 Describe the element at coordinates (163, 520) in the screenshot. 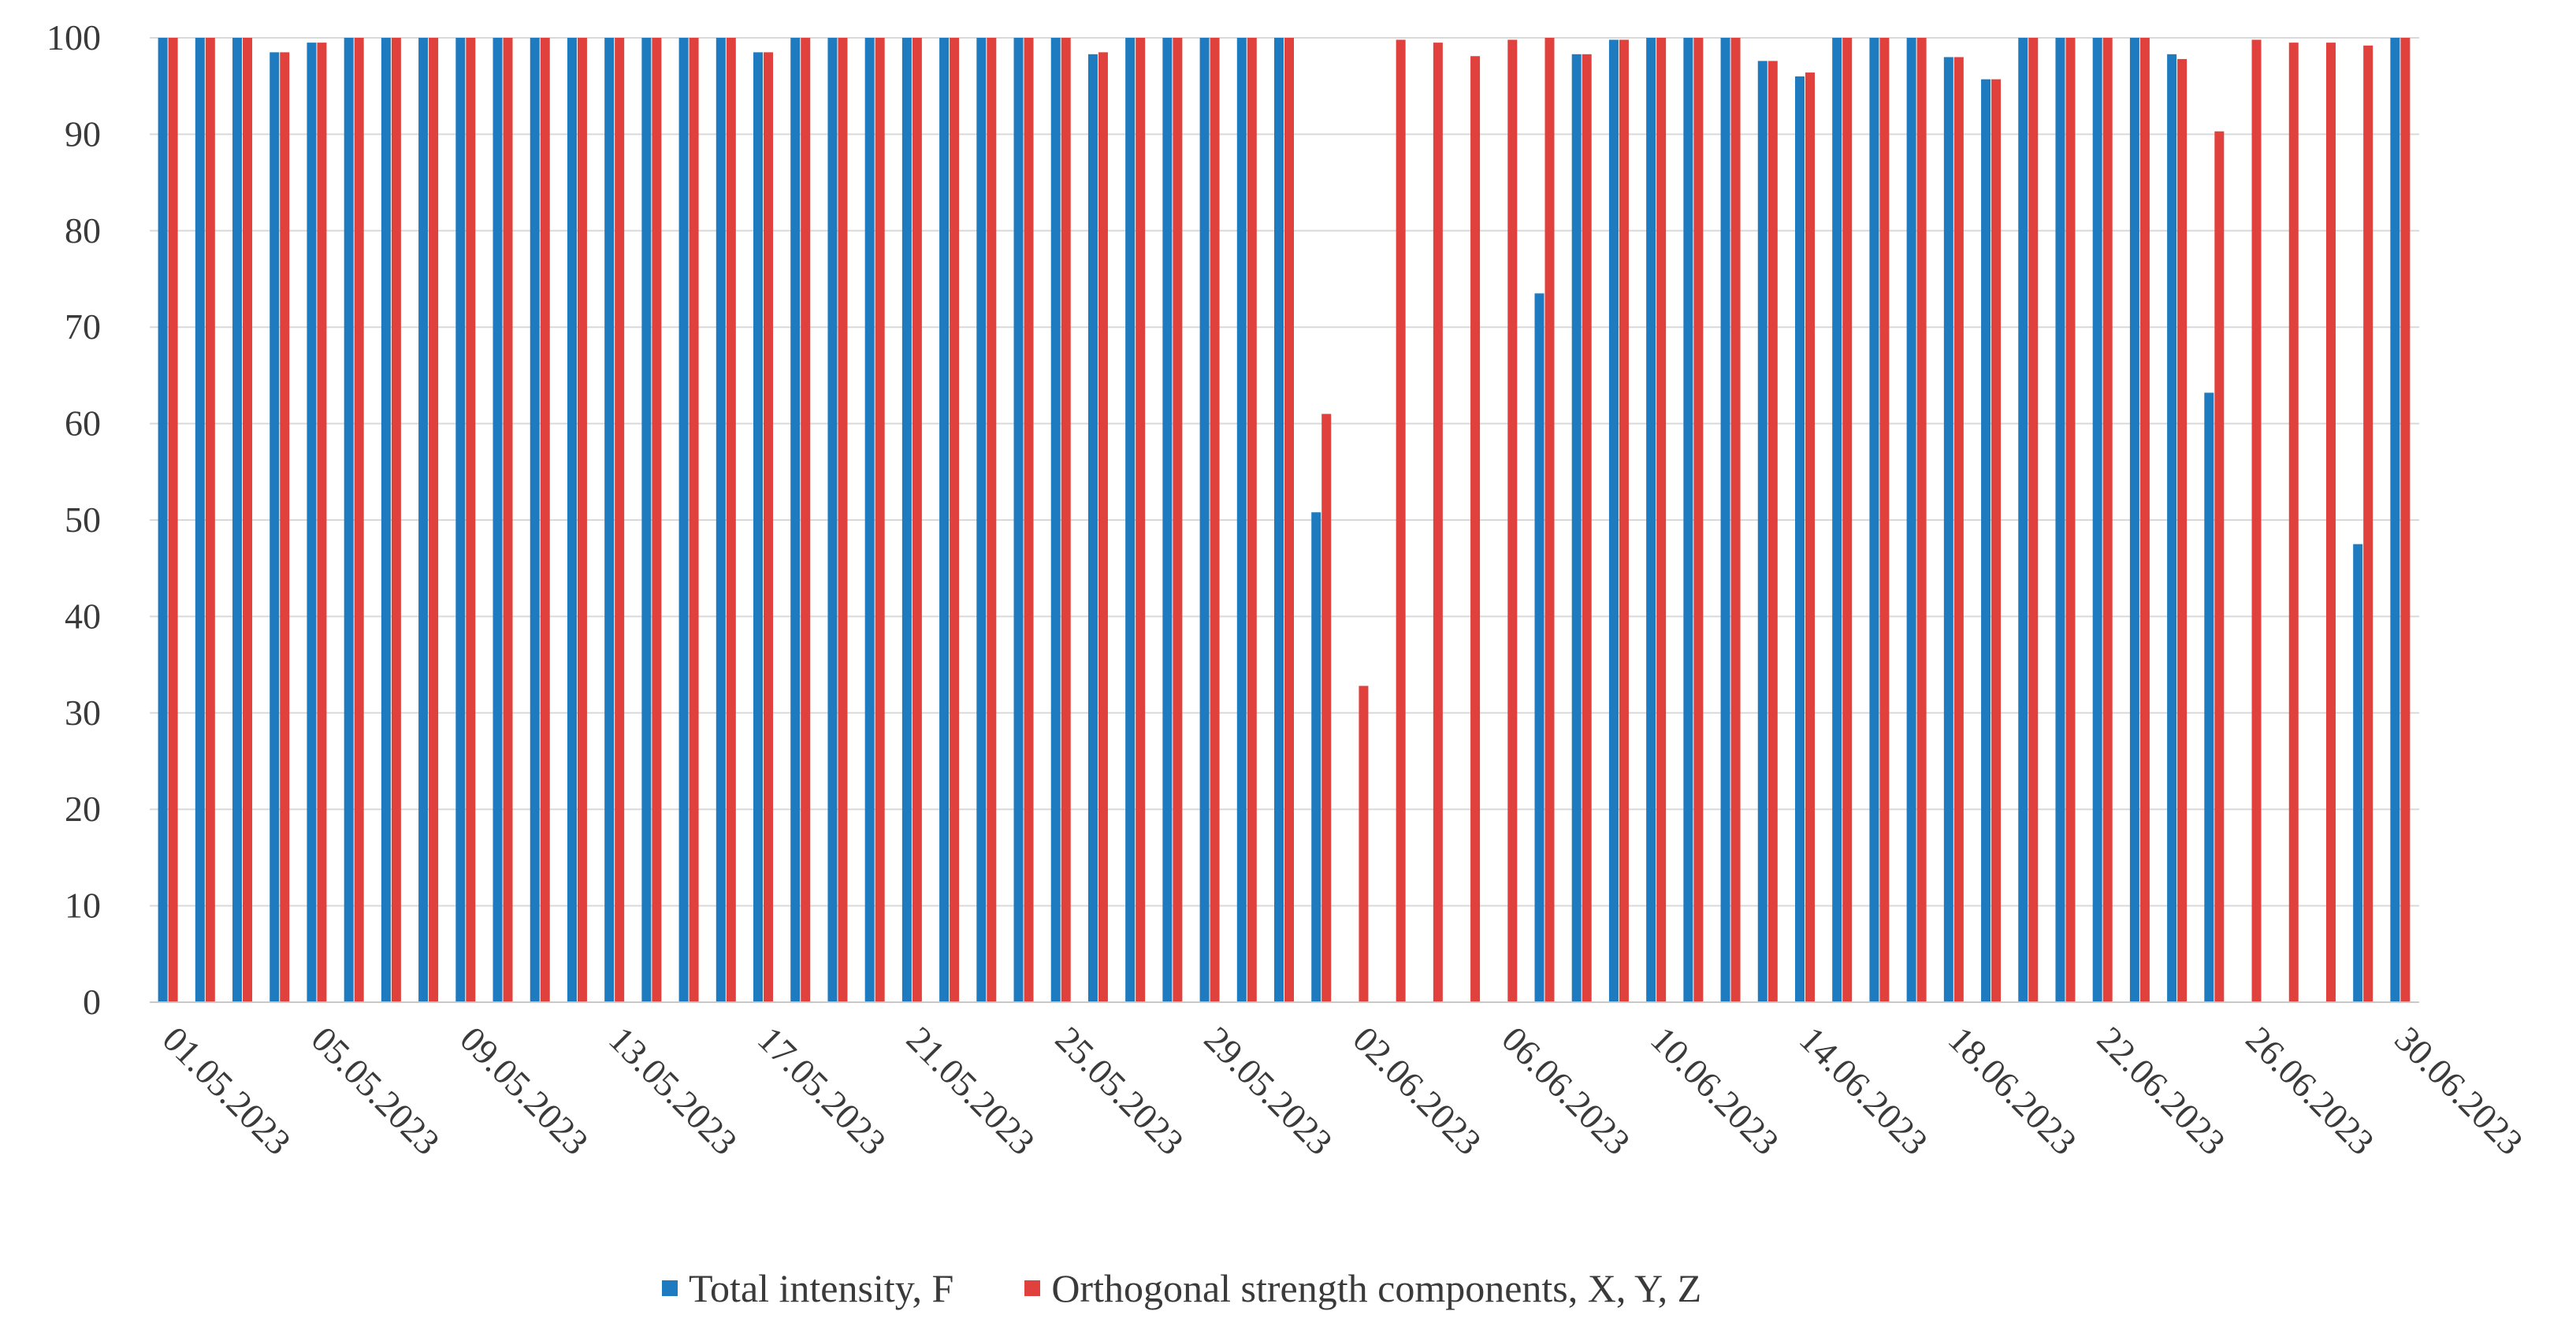

I see `bar-total-intensity-01.05.2023` at that location.